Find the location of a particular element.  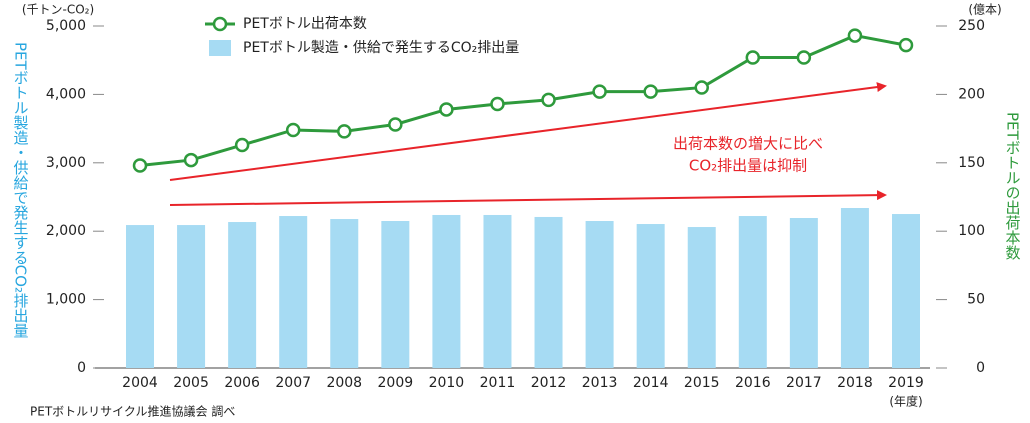

x-tick-label: 2012 is located at coordinates (549, 383).